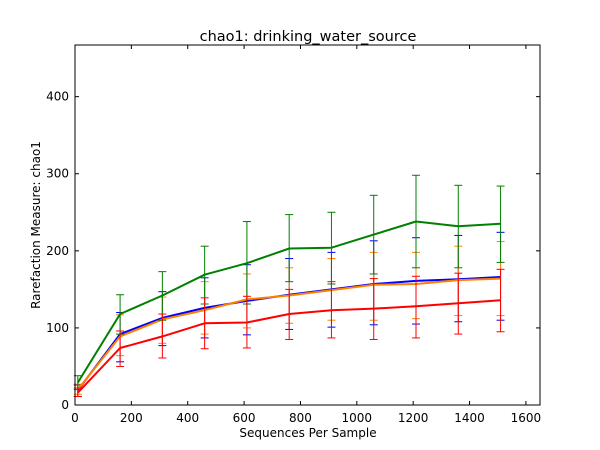 This screenshot has width=600, height=450. Describe the element at coordinates (131, 418) in the screenshot. I see `x-tick-label: 200` at that location.